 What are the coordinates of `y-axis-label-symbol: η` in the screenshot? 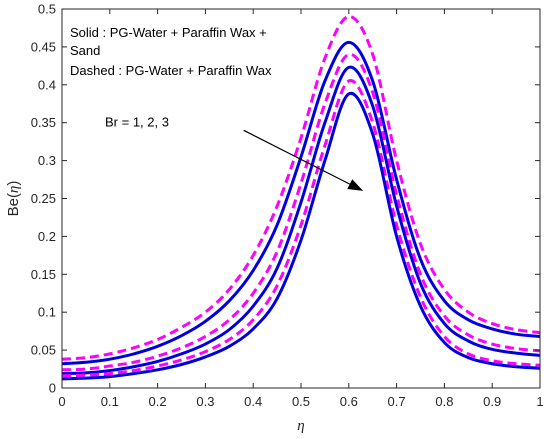 It's located at (14, 189).